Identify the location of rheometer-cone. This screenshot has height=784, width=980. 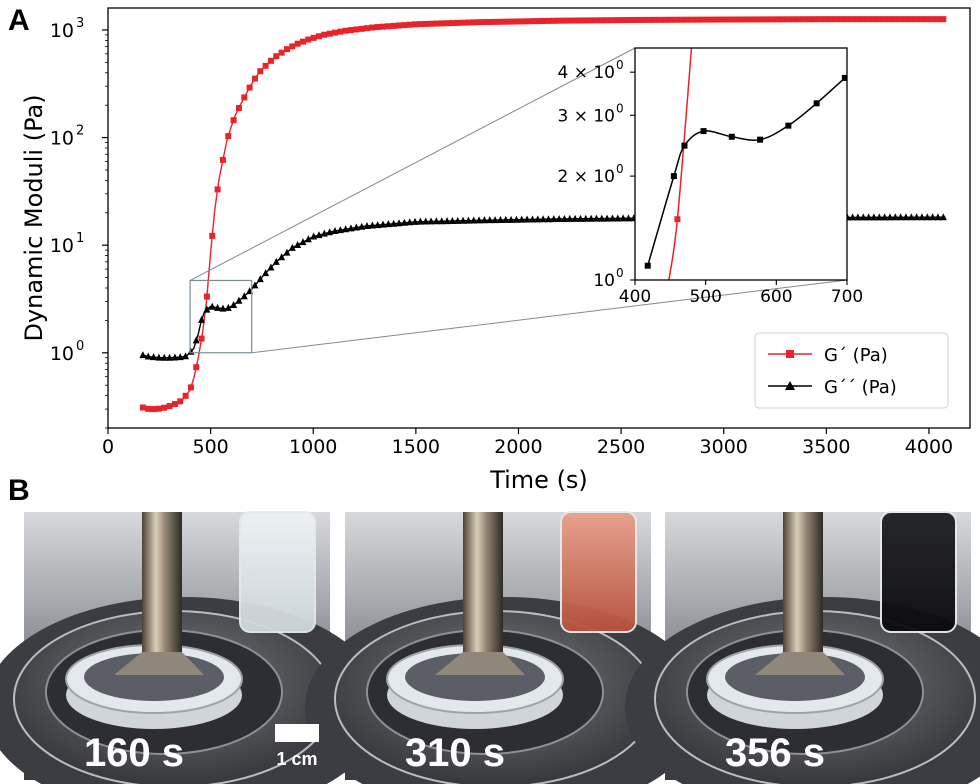
(800, 663).